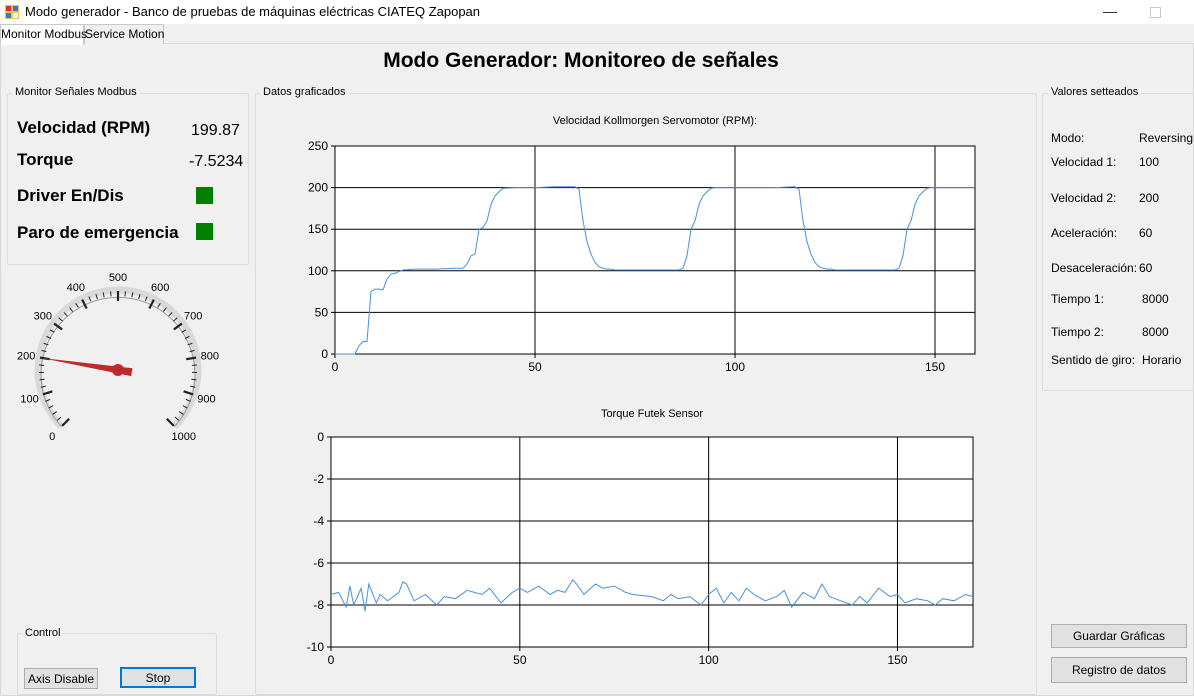 Image resolution: width=1194 pixels, height=696 pixels. Describe the element at coordinates (597, 34) in the screenshot. I see `tab-strip: Monitor Modbus Service Motion` at that location.